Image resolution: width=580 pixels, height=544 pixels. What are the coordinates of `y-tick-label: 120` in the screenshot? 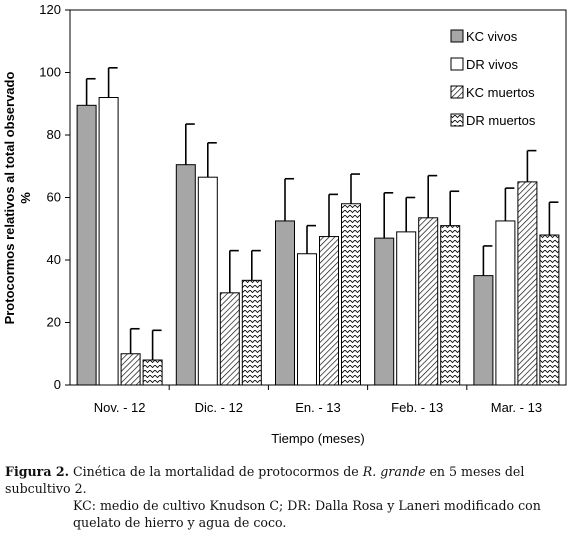 It's located at (50, 9).